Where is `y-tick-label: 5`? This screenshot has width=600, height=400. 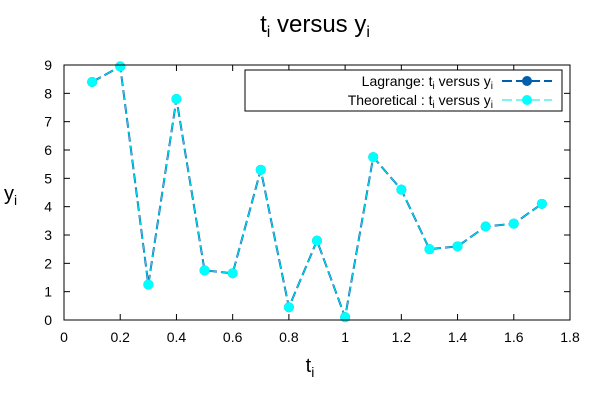
y-tick-label: 5 is located at coordinates (48, 178).